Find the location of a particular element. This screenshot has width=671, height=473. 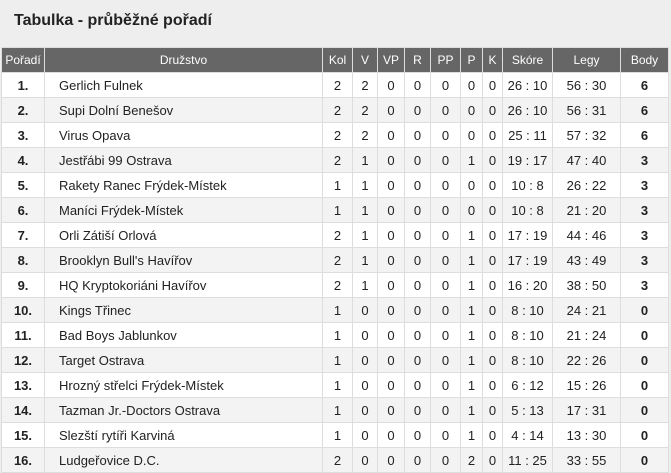

column-header-rounds: Kol is located at coordinates (337, 60).